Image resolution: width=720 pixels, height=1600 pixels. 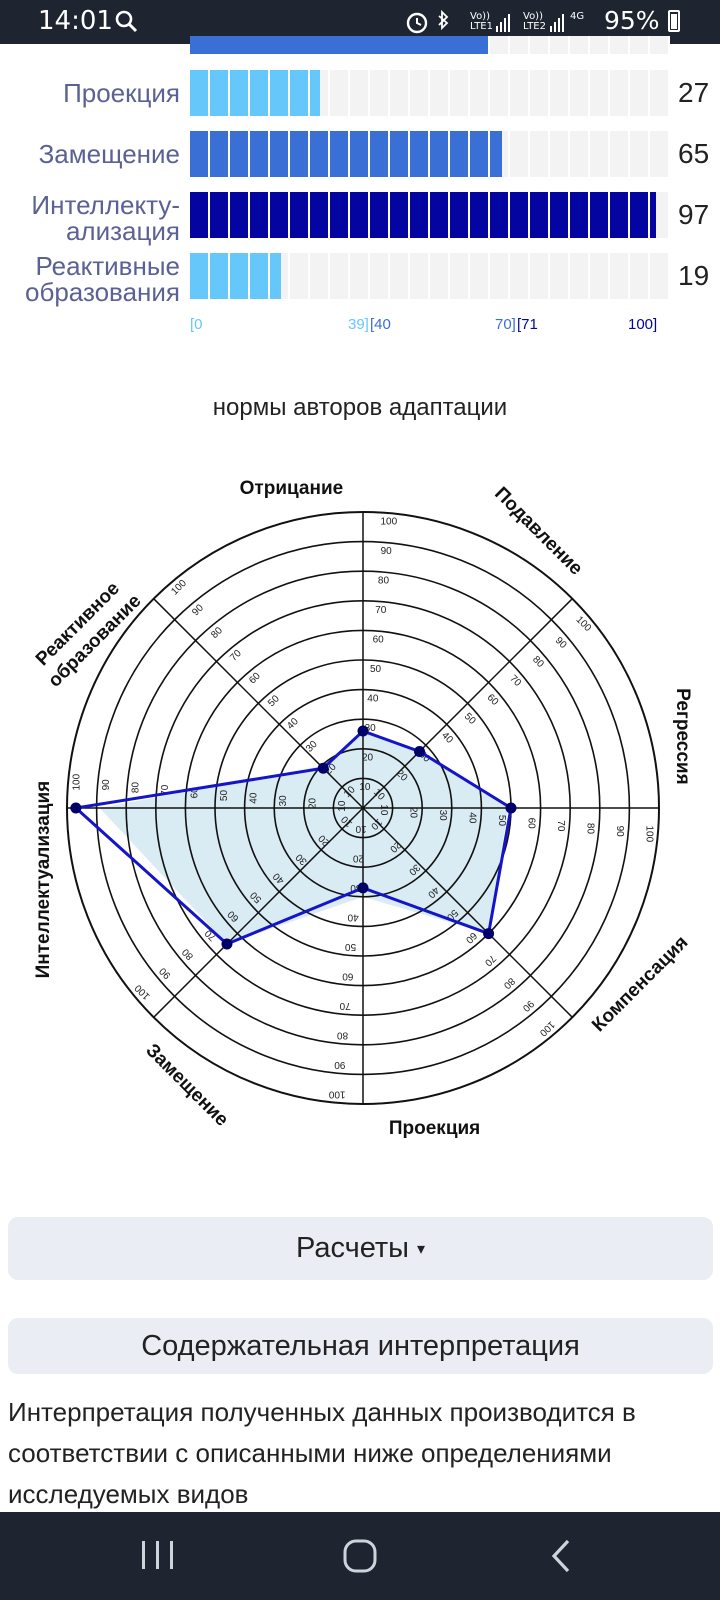 I want to click on axis-title-line: Регрессия, so click(x=682, y=736).